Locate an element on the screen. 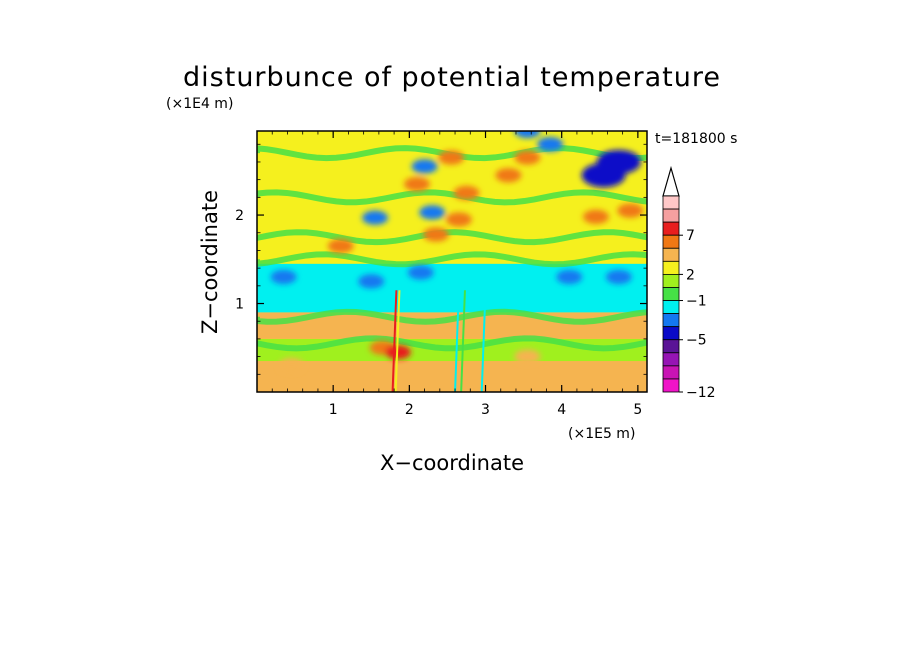  colorbar-tick-label: −12 is located at coordinates (701, 393).